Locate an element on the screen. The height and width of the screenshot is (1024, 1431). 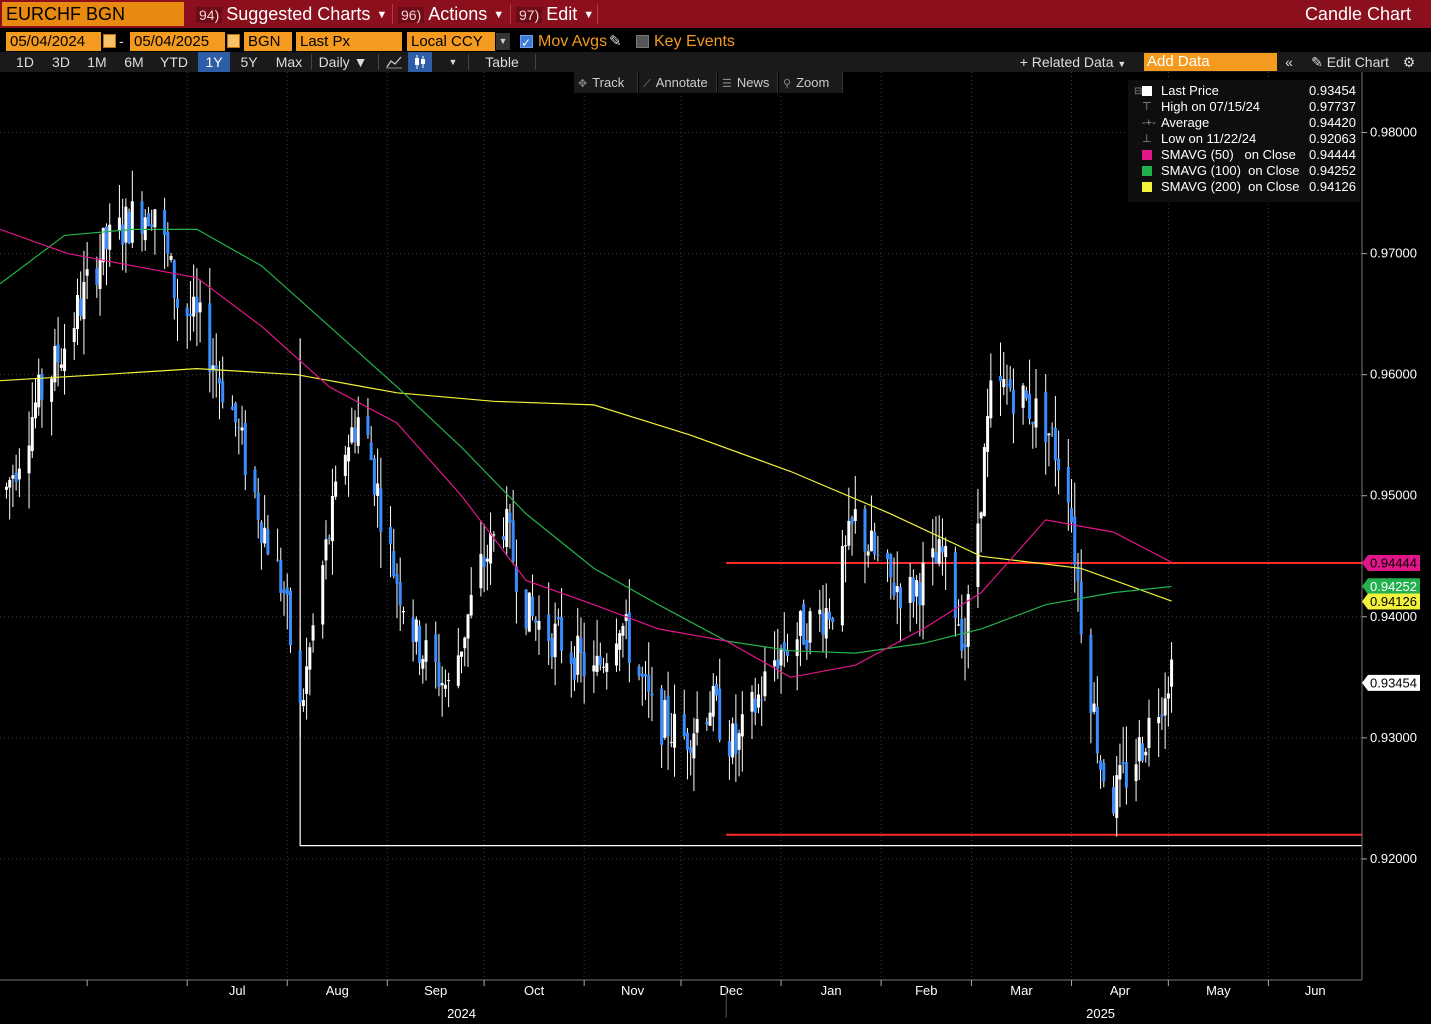
collapse-legend-icon: ⊟ is located at coordinates (1138, 91).